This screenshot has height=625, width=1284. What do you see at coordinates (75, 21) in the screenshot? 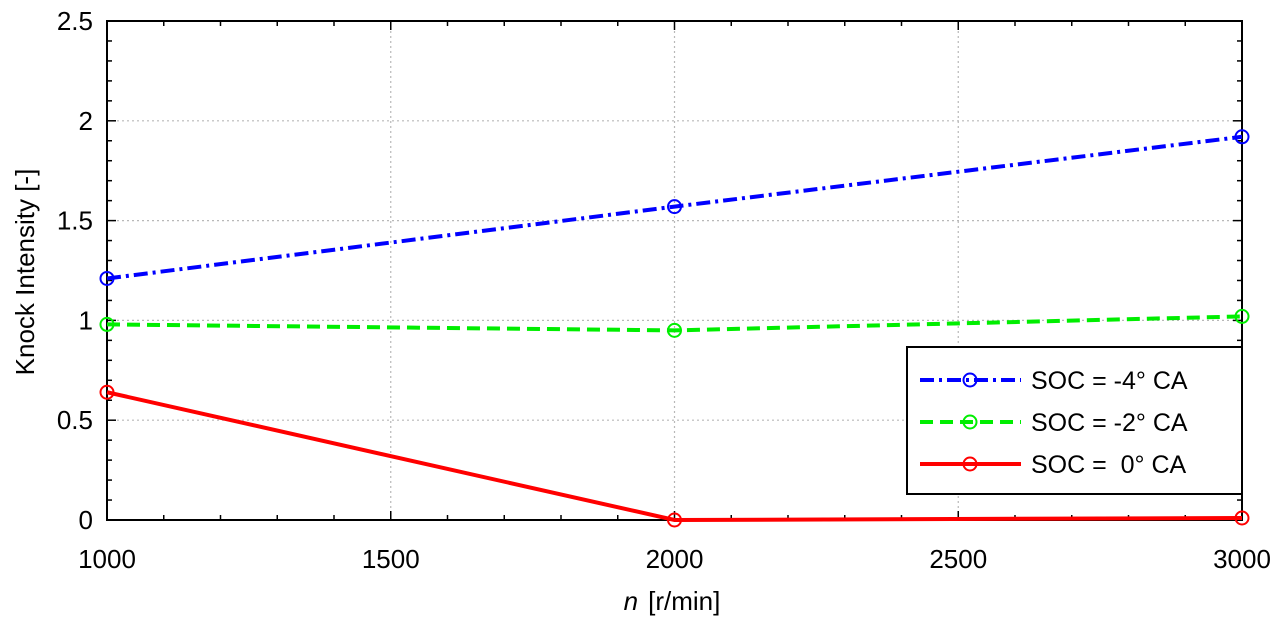
I see `y-tick-label: 2.5` at bounding box center [75, 21].